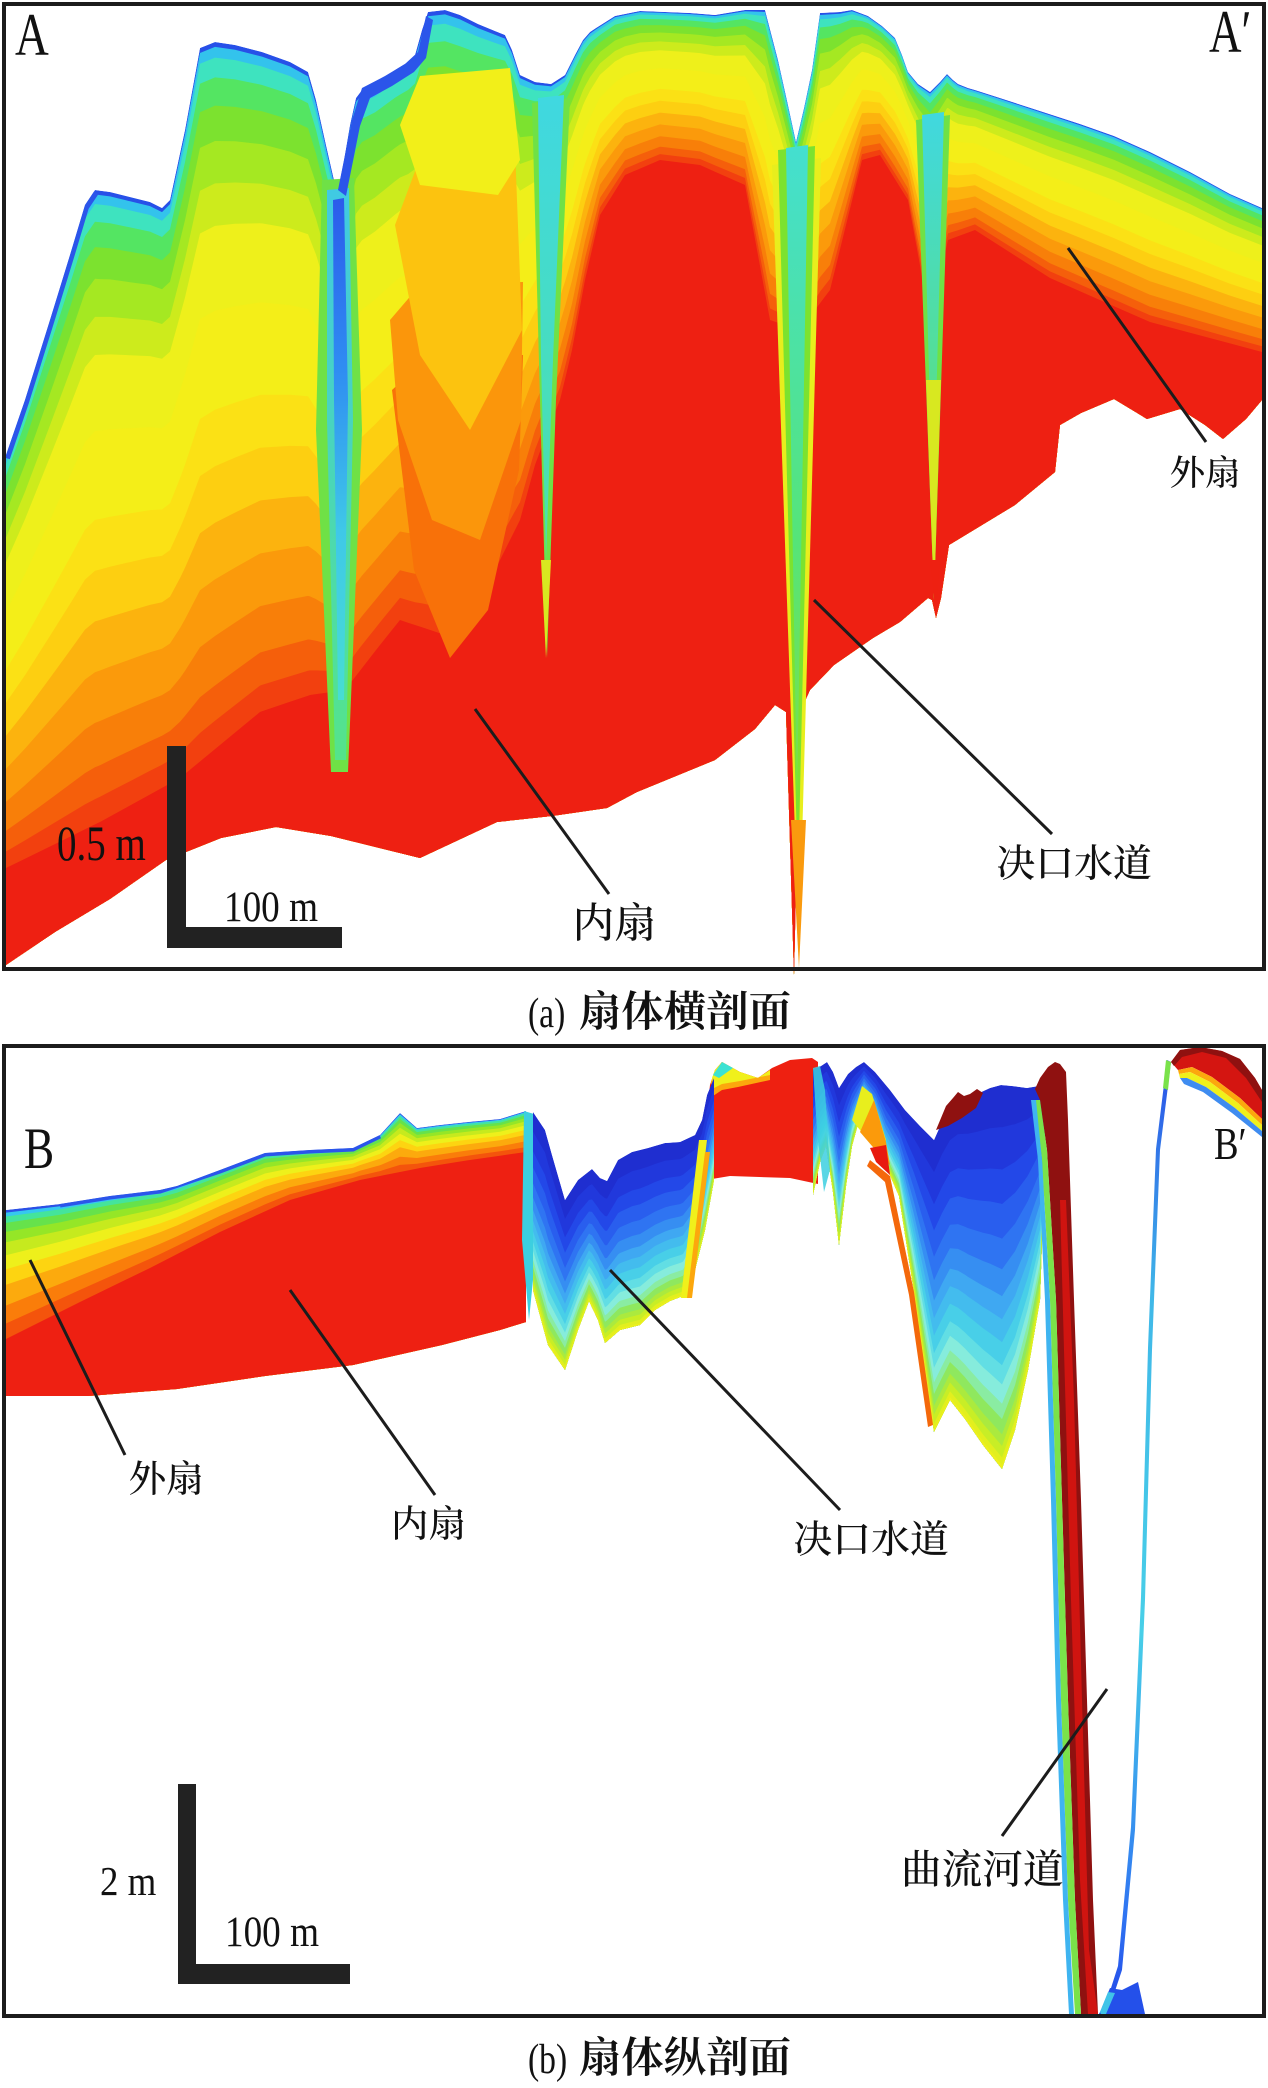 This screenshot has width=1268, height=2088. Describe the element at coordinates (32, 34) in the screenshot. I see `svg-text: A` at that location.